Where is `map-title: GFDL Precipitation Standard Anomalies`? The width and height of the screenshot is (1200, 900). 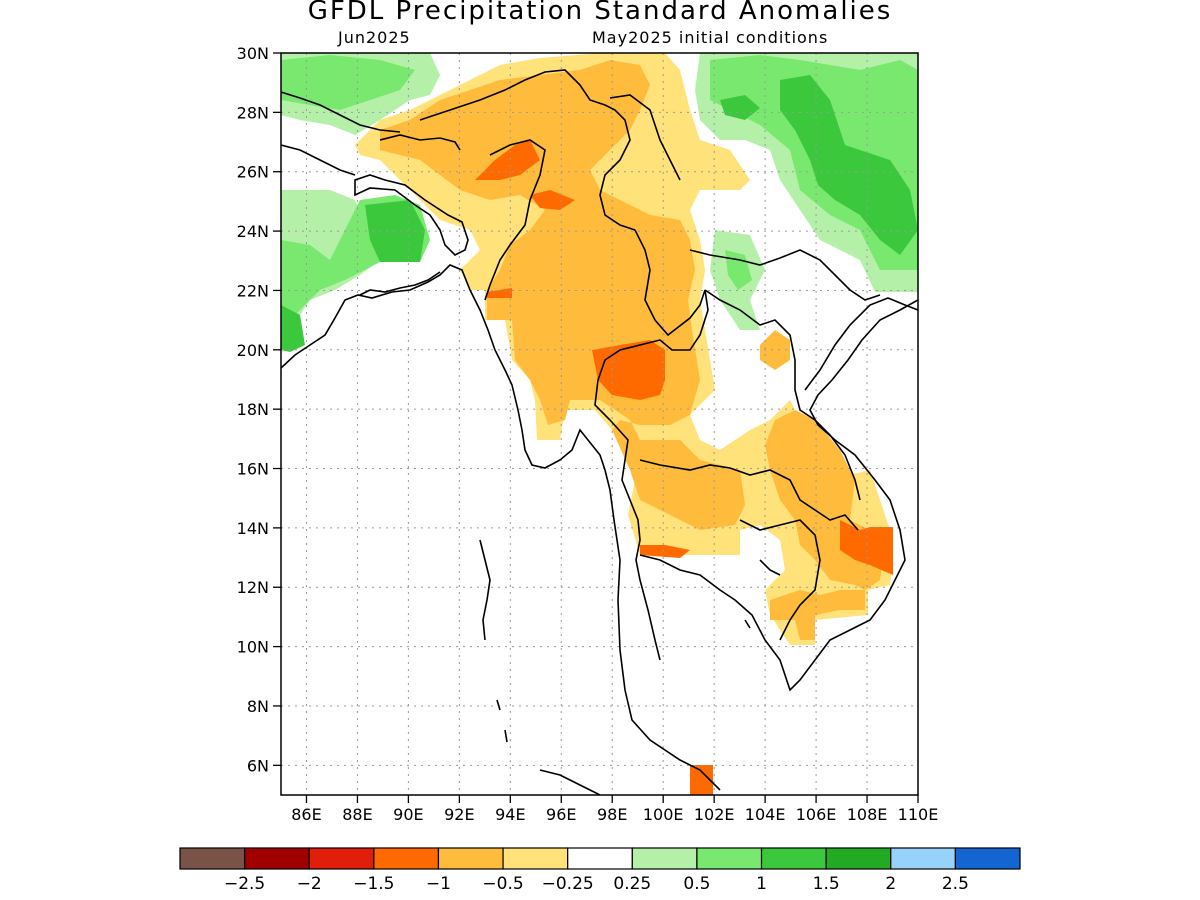 map-title: GFDL Precipitation Standard Anomalies is located at coordinates (600, 13).